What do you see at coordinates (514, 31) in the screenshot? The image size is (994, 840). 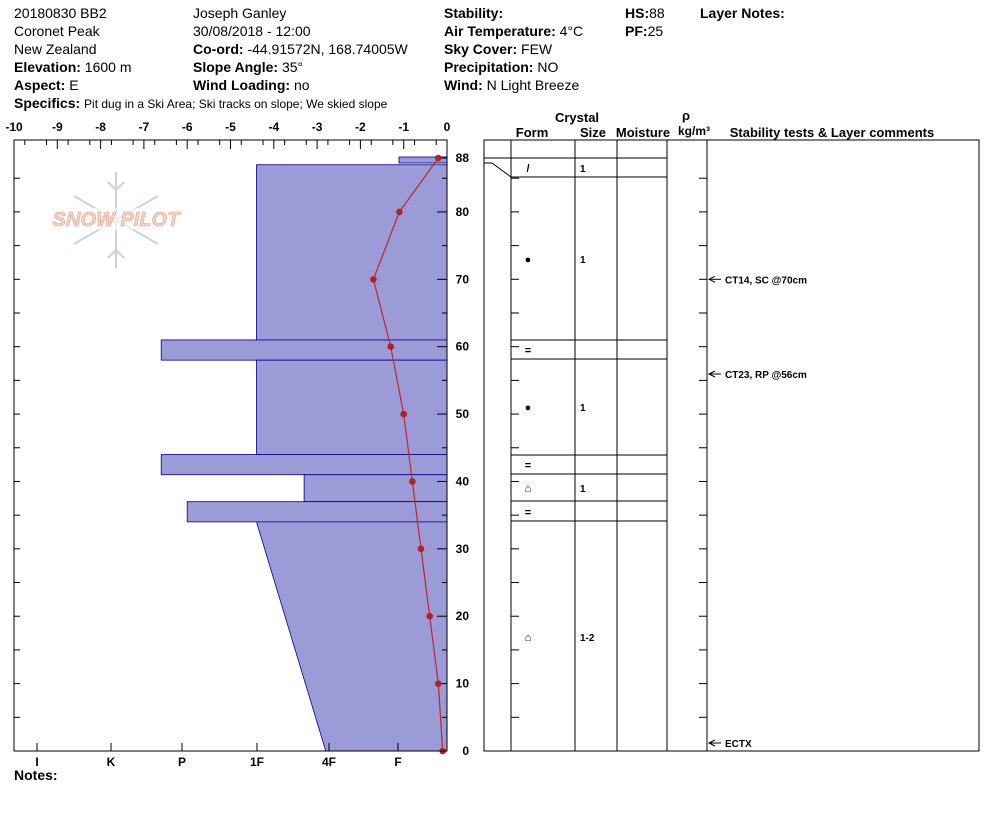 I see `air-temperature: Air Temperature: 4°C` at bounding box center [514, 31].